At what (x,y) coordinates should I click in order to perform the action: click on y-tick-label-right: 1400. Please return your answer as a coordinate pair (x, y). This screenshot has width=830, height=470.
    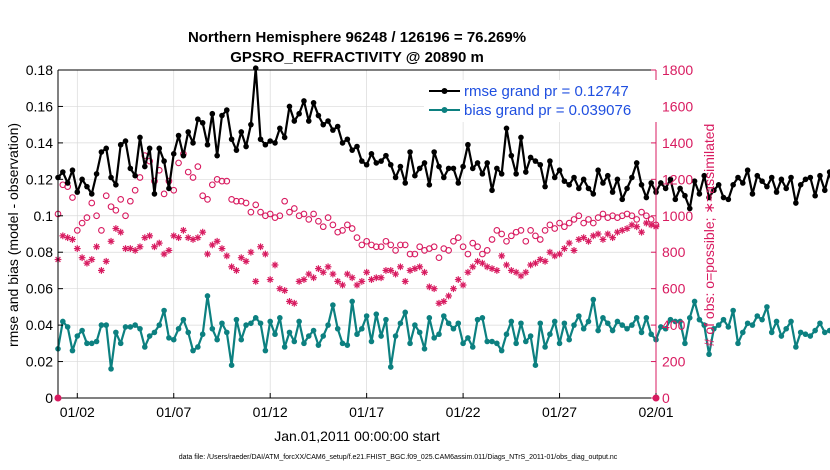
    Looking at the image, I should click on (677, 143).